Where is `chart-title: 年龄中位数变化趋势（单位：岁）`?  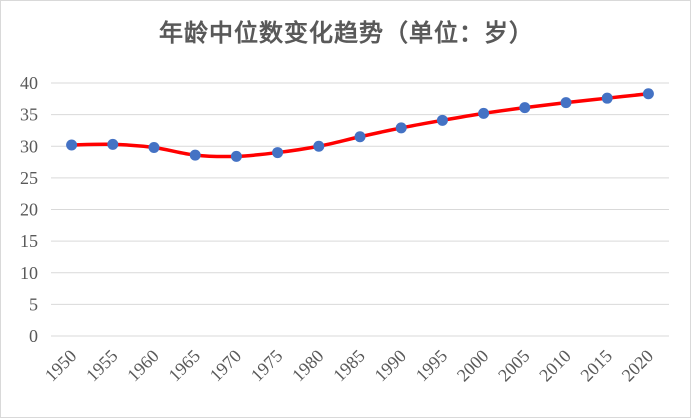 chart-title: 年龄中位数变化趋势（单位：岁） is located at coordinates (346, 32).